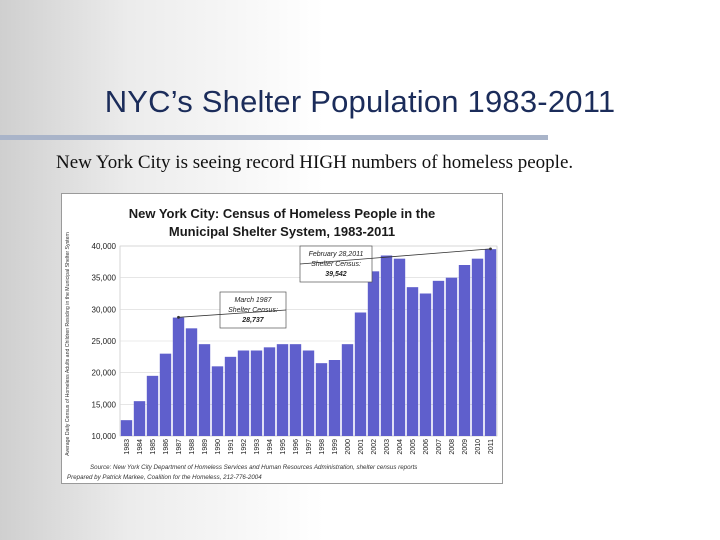 Image resolution: width=720 pixels, height=540 pixels. I want to click on bar-2005, so click(412, 361).